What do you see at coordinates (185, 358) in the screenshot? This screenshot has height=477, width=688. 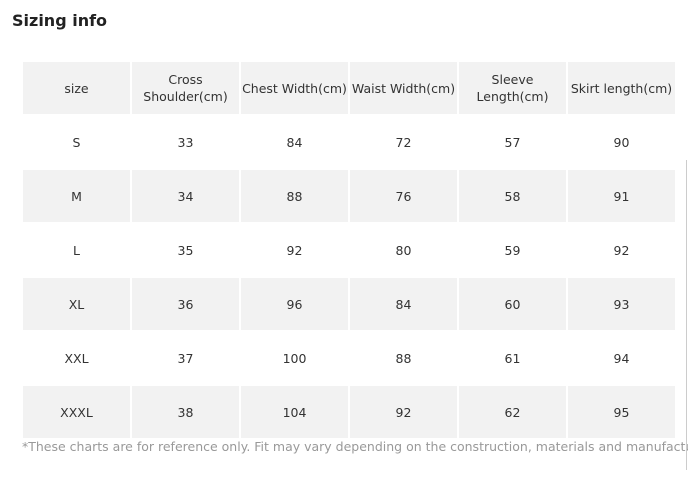 I see `table-cell: 37` at bounding box center [185, 358].